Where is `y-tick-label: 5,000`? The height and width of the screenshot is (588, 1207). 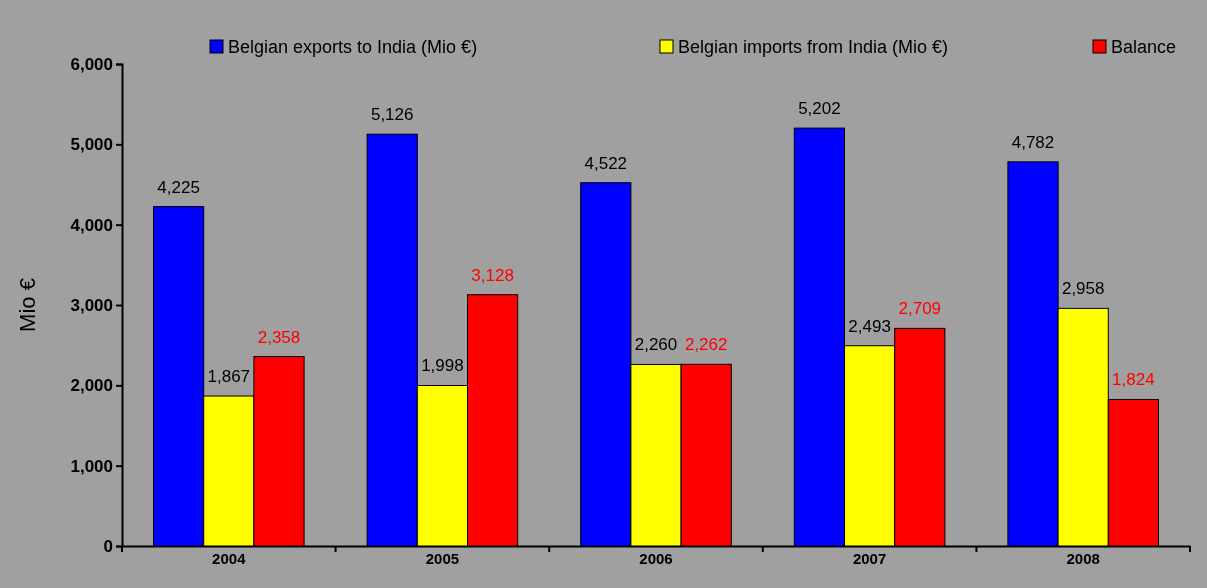 y-tick-label: 5,000 is located at coordinates (91, 145).